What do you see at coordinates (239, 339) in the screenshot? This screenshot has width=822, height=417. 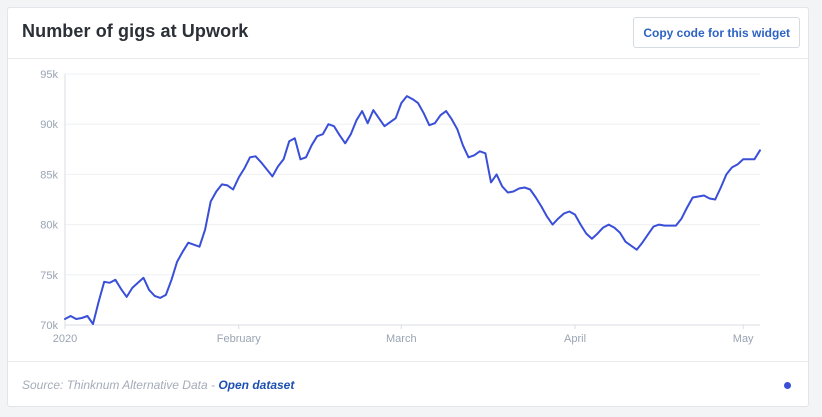 I see `x-tick-label: February` at bounding box center [239, 339].